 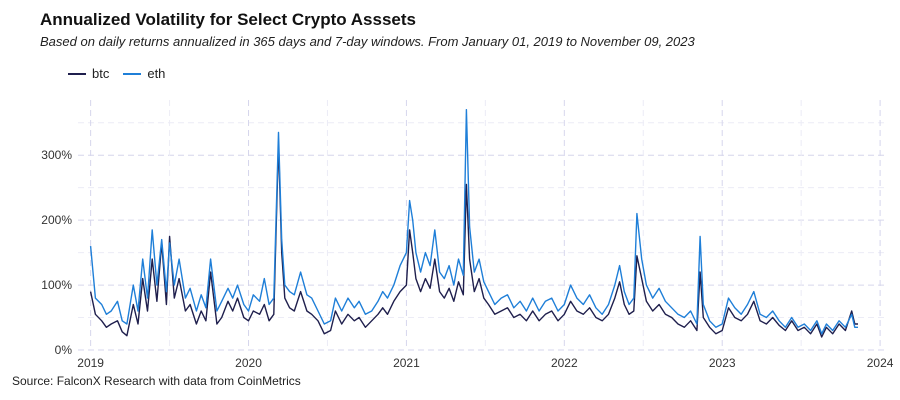 I want to click on x-tick-label: 2020, so click(x=248, y=363).